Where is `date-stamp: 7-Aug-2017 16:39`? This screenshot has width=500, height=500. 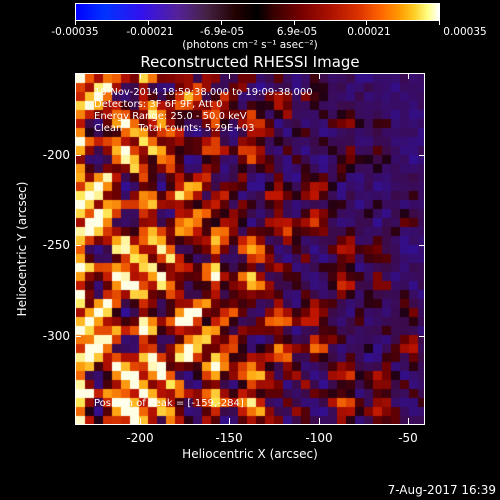
date-stamp: 7-Aug-2017 16:39 is located at coordinates (441, 490).